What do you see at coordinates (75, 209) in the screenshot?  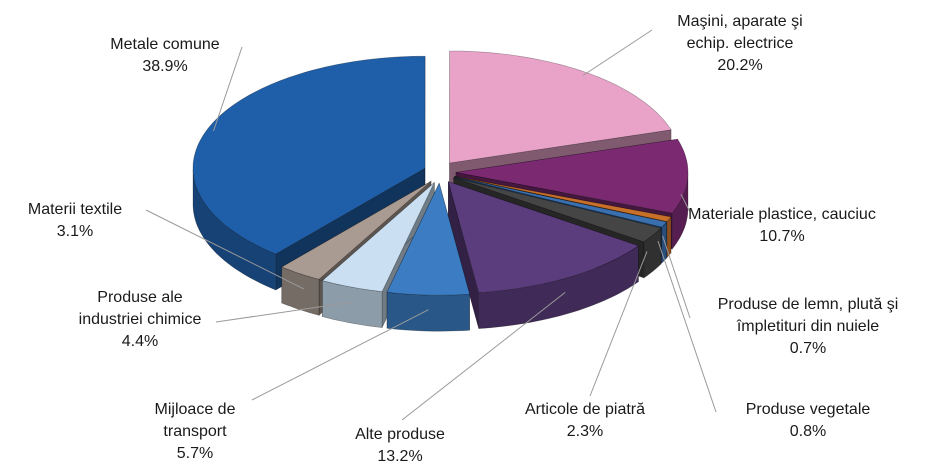 I see `slice-label: Materii textile` at bounding box center [75, 209].